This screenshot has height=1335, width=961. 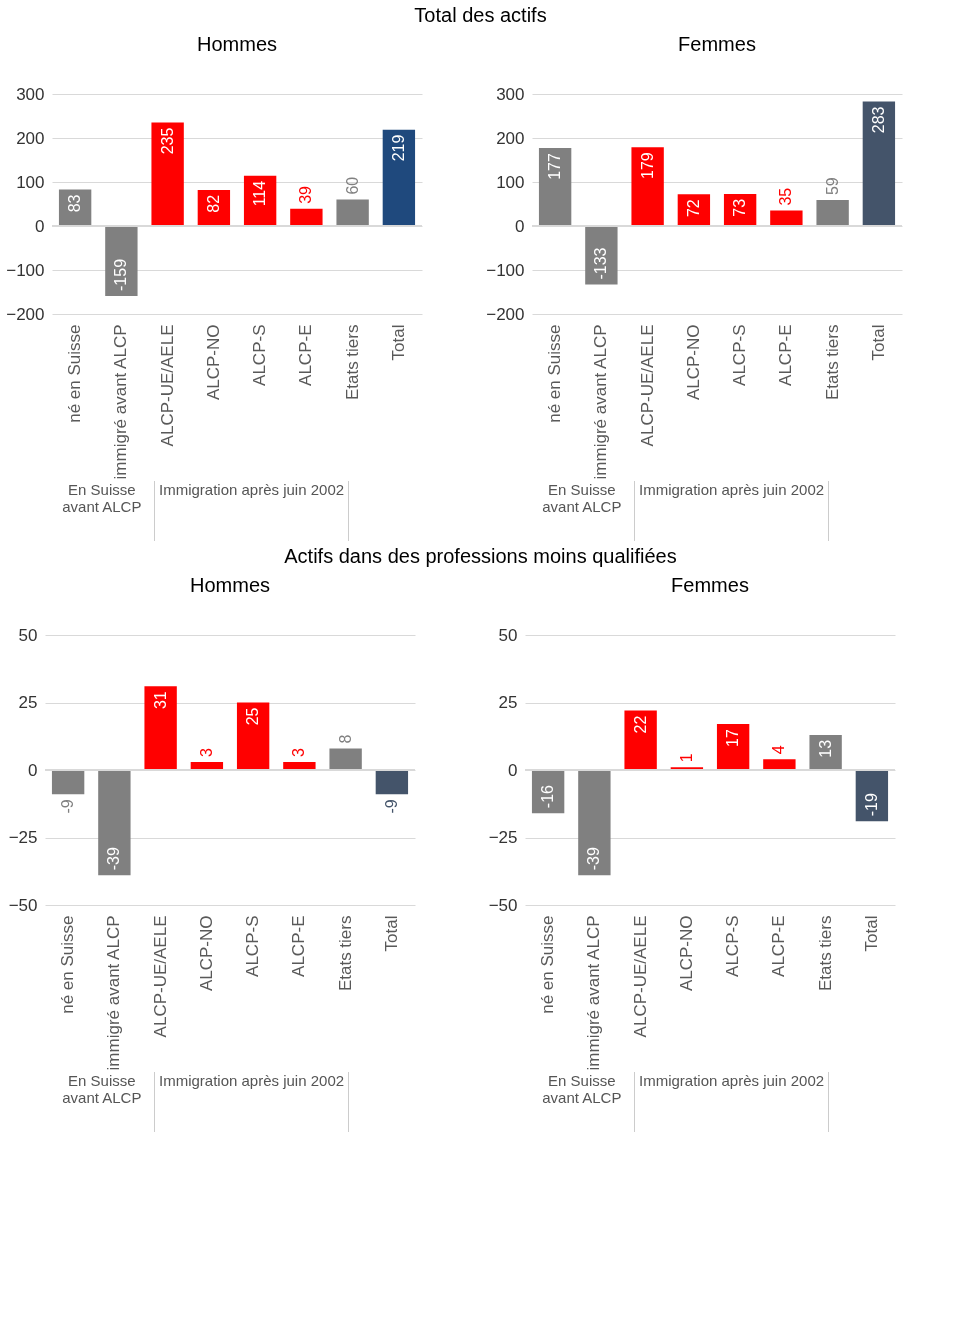 What do you see at coordinates (786, 196) in the screenshot?
I see `data-label: 35` at bounding box center [786, 196].